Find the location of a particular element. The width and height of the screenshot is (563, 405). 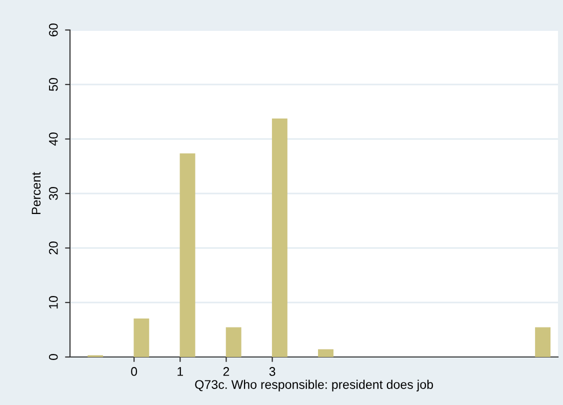

x-axis-title: Q73c. Who responsible: president does job is located at coordinates (314, 386).